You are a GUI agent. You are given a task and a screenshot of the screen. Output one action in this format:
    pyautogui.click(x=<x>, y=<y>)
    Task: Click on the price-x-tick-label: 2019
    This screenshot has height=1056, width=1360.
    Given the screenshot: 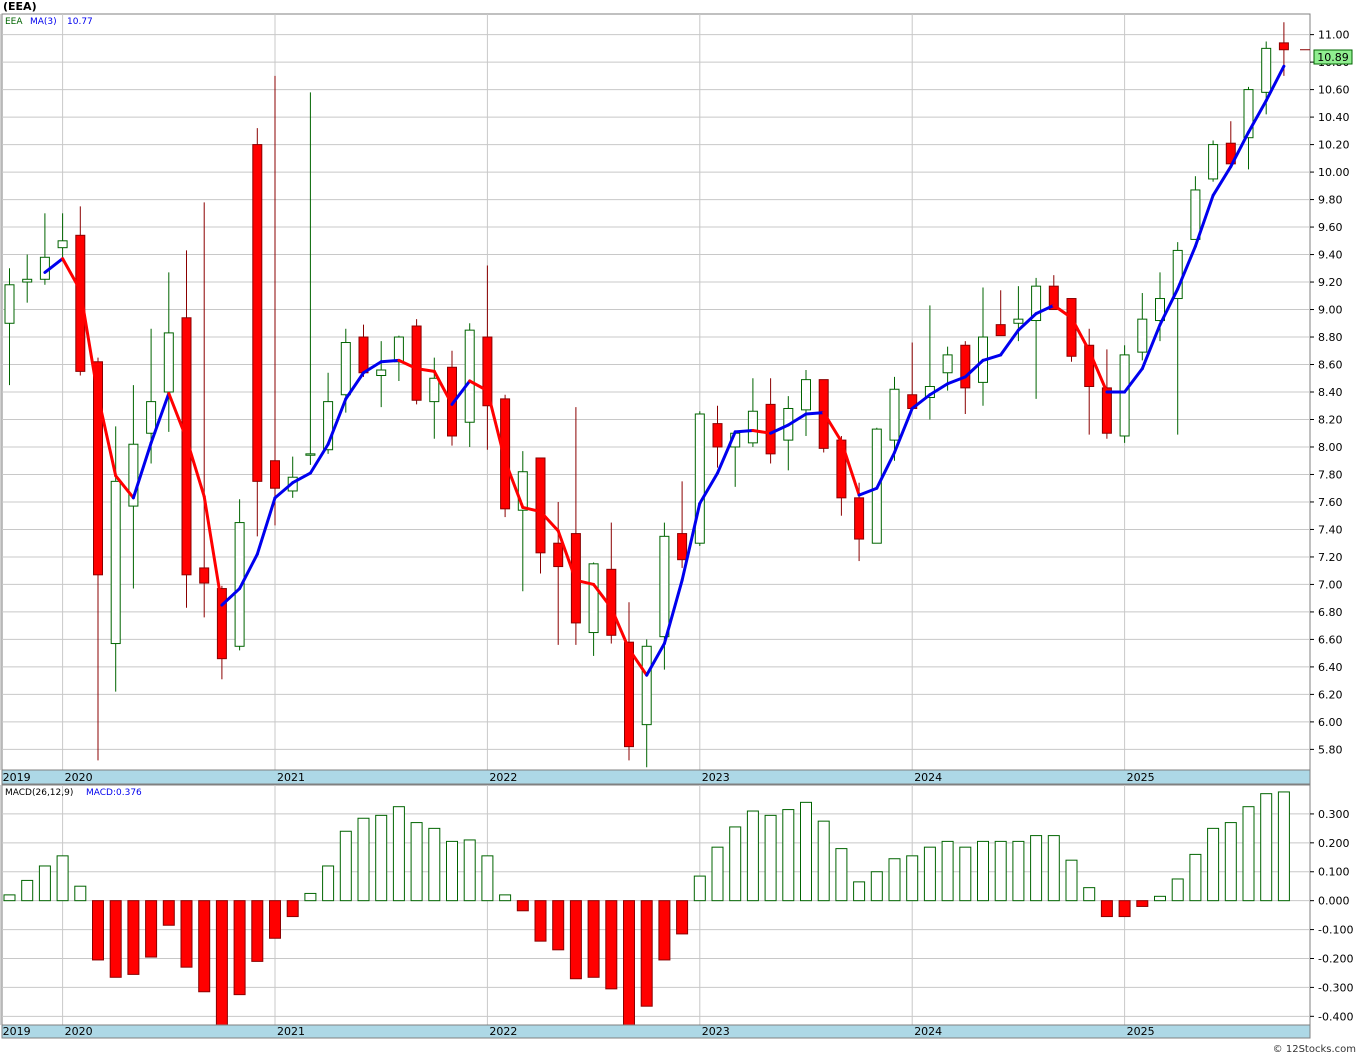 What is the action you would take?
    pyautogui.click(x=17, y=777)
    